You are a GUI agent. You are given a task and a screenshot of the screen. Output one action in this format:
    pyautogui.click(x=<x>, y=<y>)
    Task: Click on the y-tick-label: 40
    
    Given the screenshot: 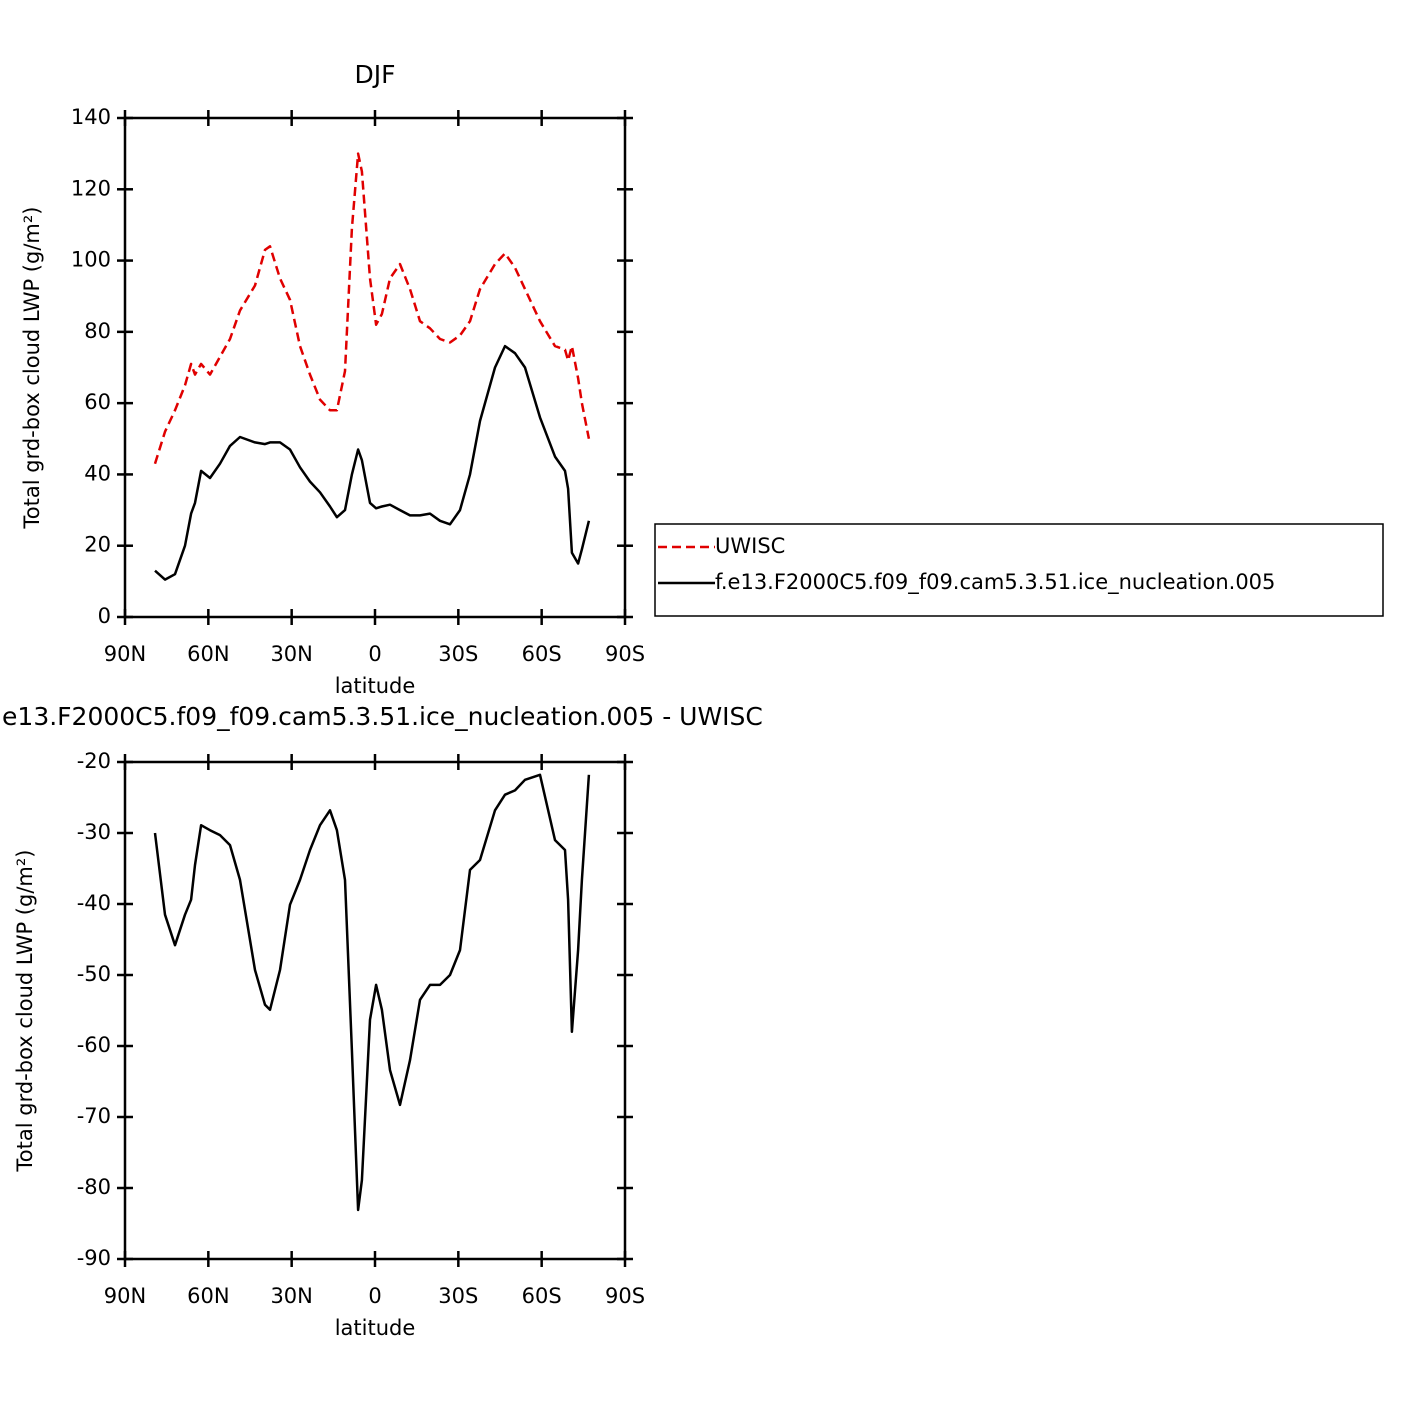 What is the action you would take?
    pyautogui.click(x=97, y=473)
    